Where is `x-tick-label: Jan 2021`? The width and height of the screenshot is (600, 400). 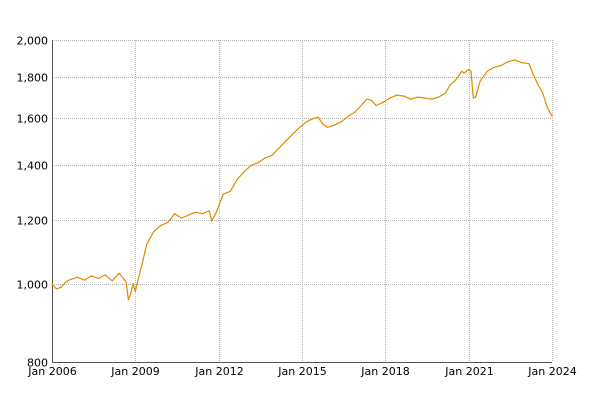
x-tick-label: Jan 2021 is located at coordinates (468, 371).